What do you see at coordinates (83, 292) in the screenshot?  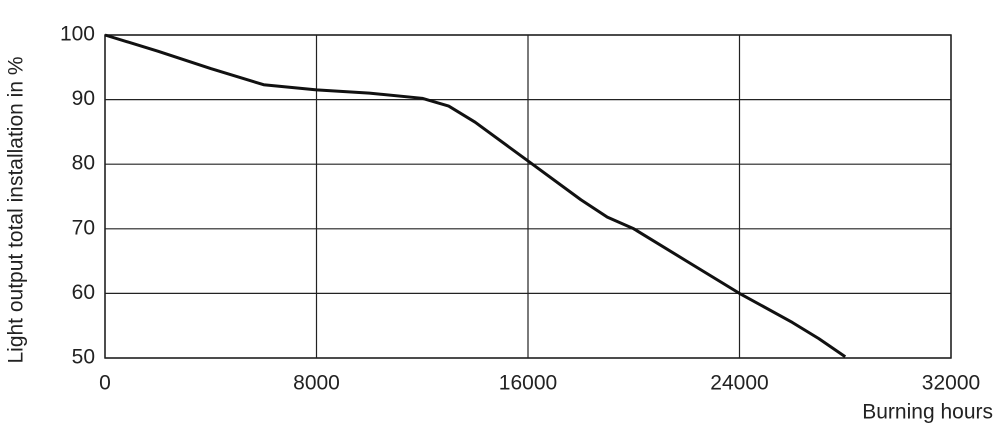 I see `y-tick-label: 60` at bounding box center [83, 292].